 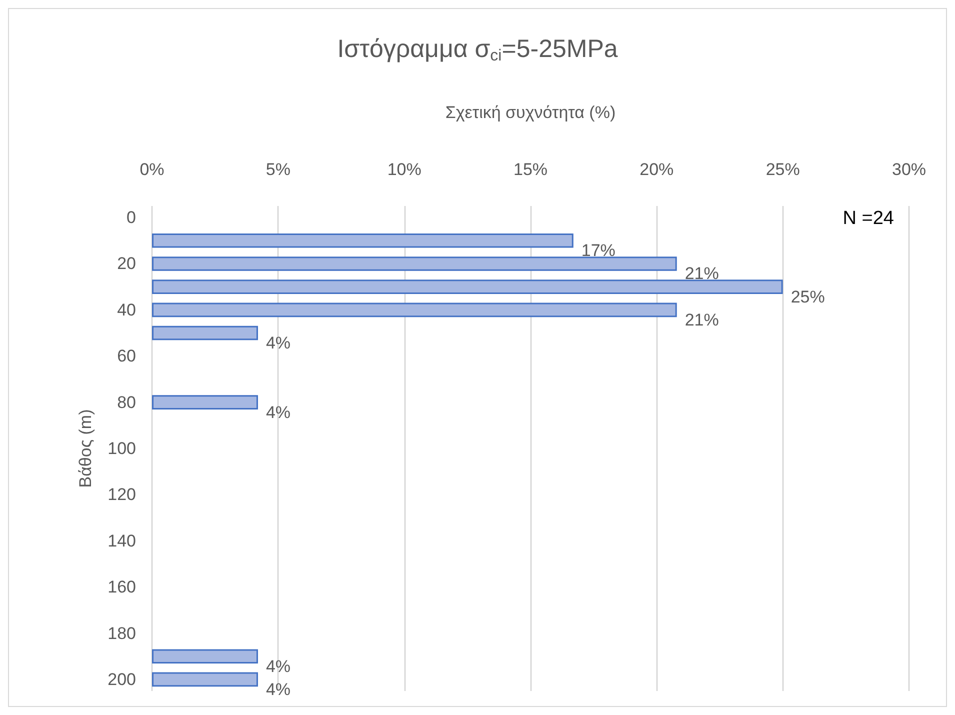 I want to click on data-label: 25%, so click(x=807, y=296).